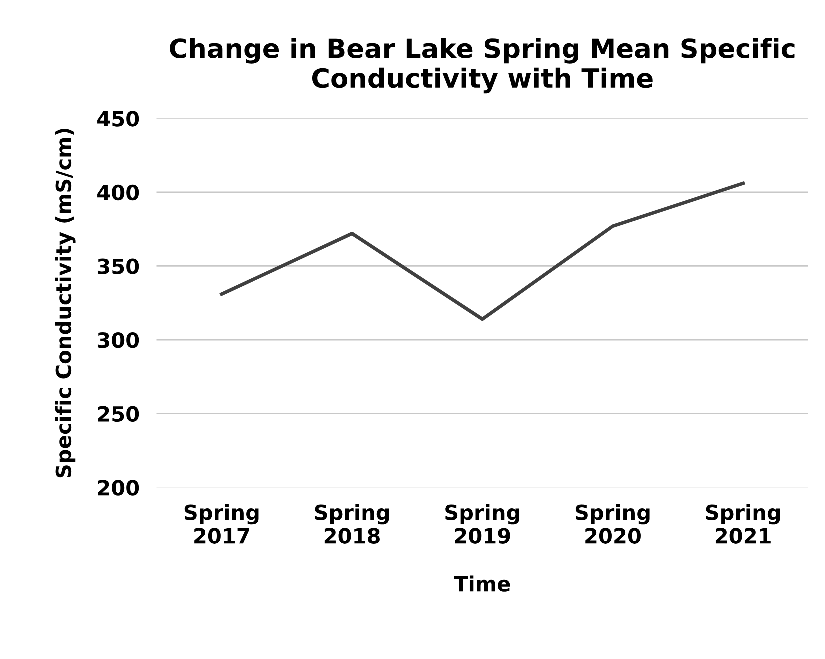 This screenshot has width=825, height=659. I want to click on x-tick-label: Spring 2019, so click(483, 524).